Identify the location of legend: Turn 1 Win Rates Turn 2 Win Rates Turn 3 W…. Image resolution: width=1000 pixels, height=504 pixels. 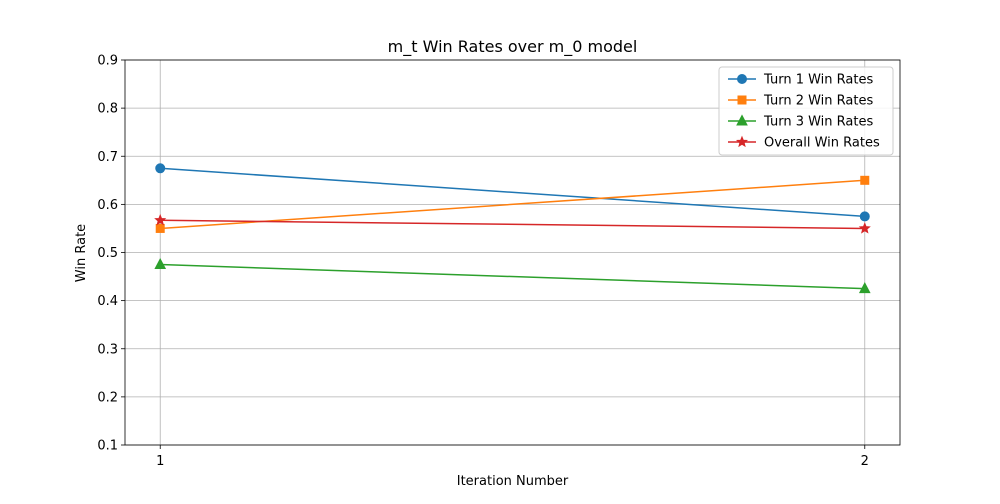
(806, 111).